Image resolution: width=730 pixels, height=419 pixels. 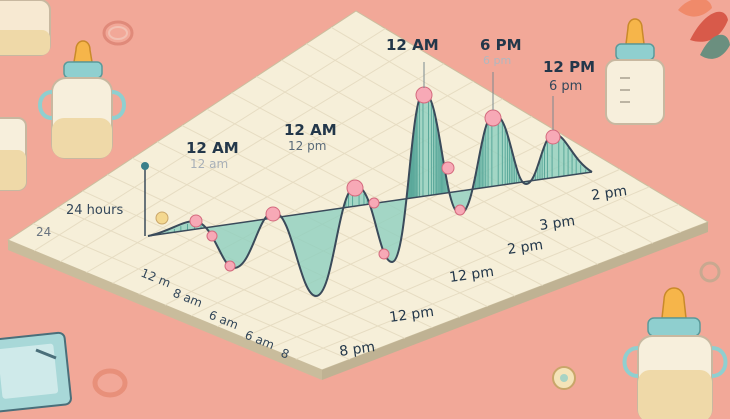 I want to click on notebook-icon, so click(x=36, y=372).